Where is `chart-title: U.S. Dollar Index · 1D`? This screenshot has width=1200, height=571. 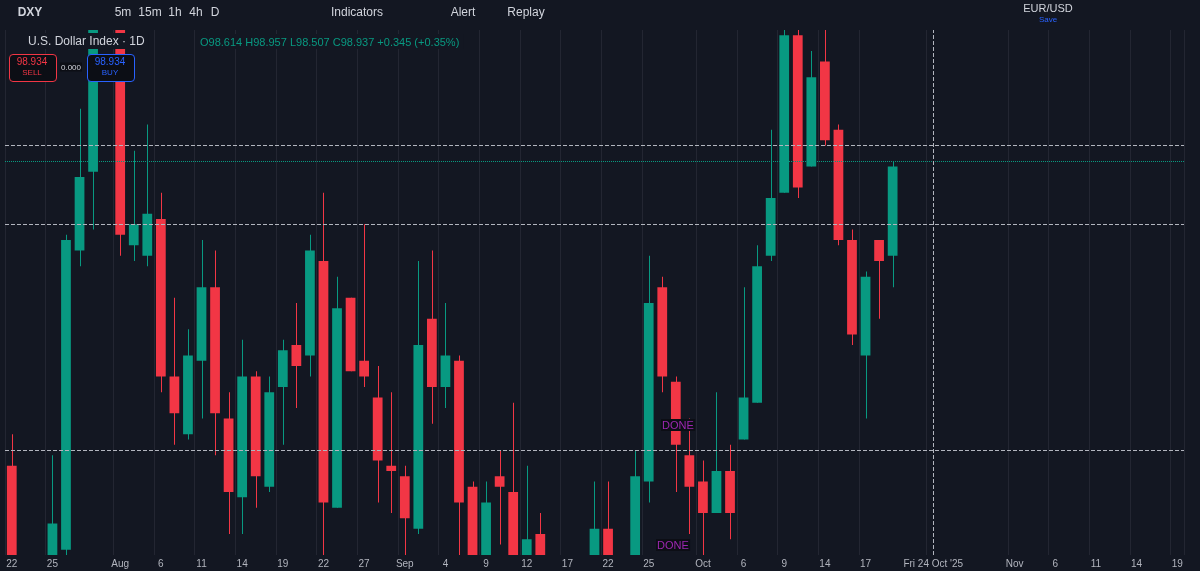
chart-title: U.S. Dollar Index · 1D is located at coordinates (87, 41).